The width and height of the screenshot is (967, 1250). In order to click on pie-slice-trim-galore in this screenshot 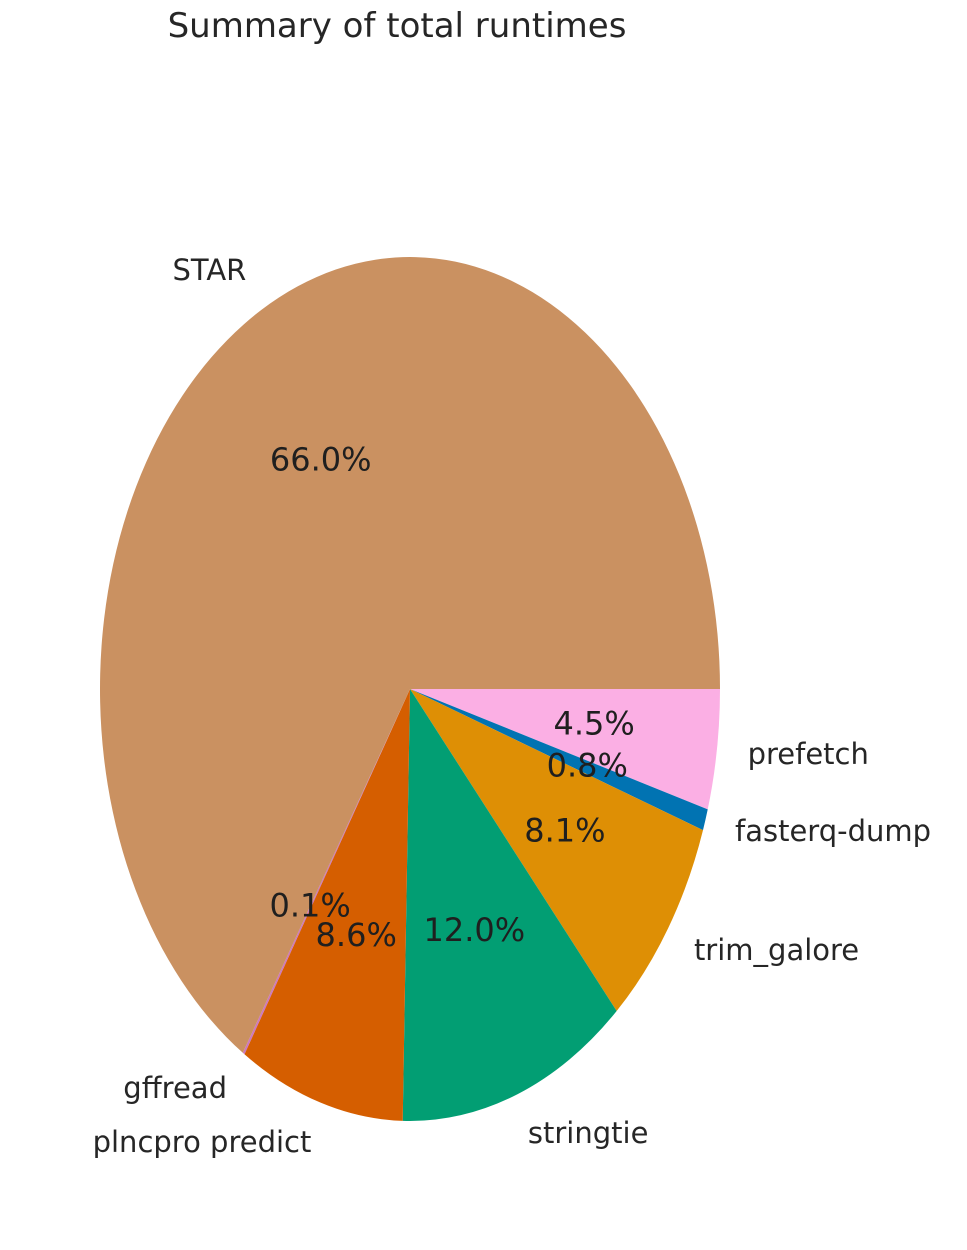, I will do `click(557, 850)`.